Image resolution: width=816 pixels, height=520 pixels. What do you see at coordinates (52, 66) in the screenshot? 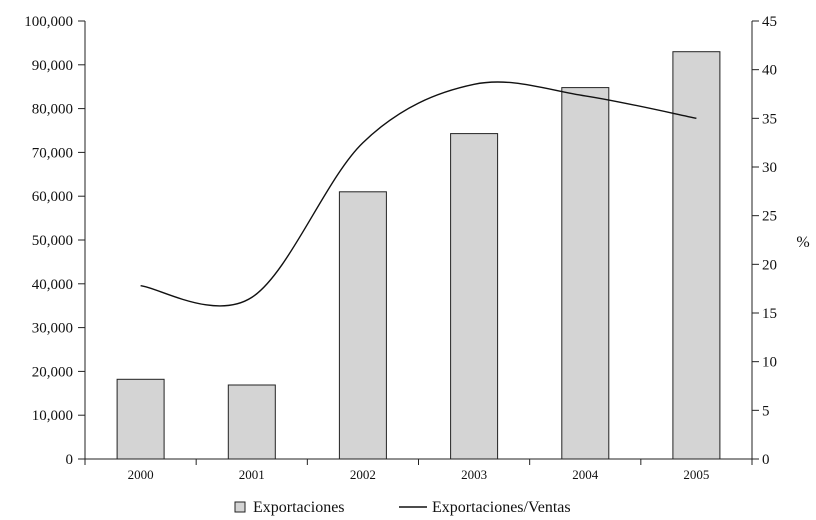
I see `y-left-tick-label: 90,000` at bounding box center [52, 66].